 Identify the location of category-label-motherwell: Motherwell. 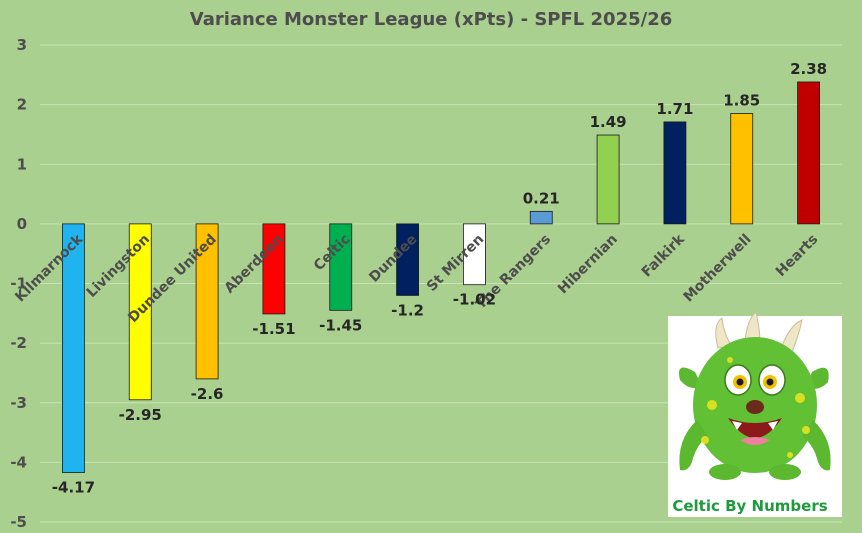
(718, 268).